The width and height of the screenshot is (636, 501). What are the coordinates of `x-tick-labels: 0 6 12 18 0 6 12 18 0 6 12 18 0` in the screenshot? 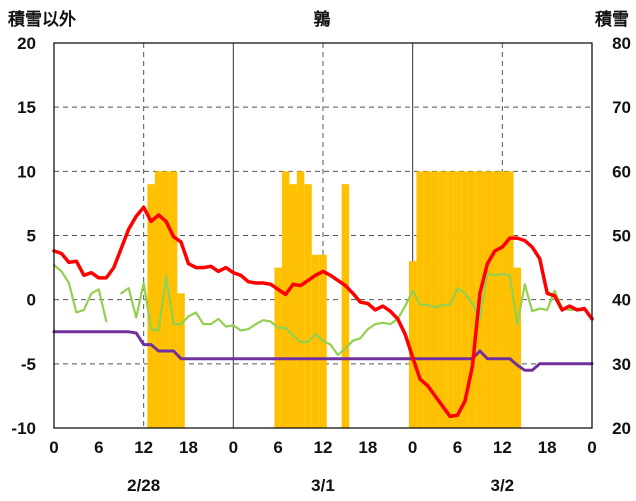 It's located at (322, 447).